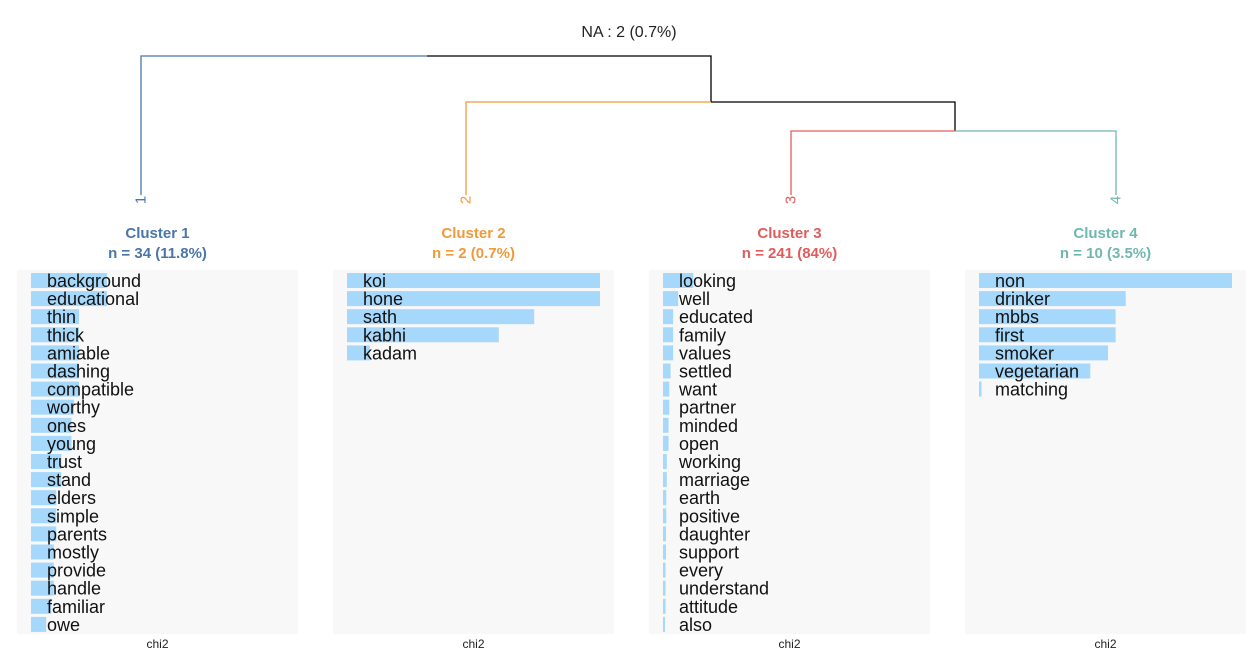  What do you see at coordinates (707, 408) in the screenshot?
I see `term-label: partner` at bounding box center [707, 408].